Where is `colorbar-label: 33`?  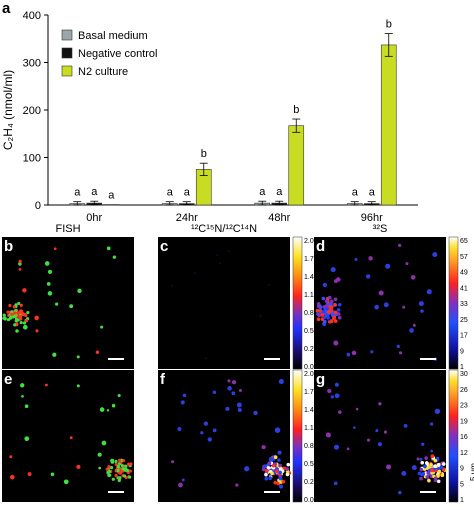 colorbar-label: 33 is located at coordinates (464, 304).